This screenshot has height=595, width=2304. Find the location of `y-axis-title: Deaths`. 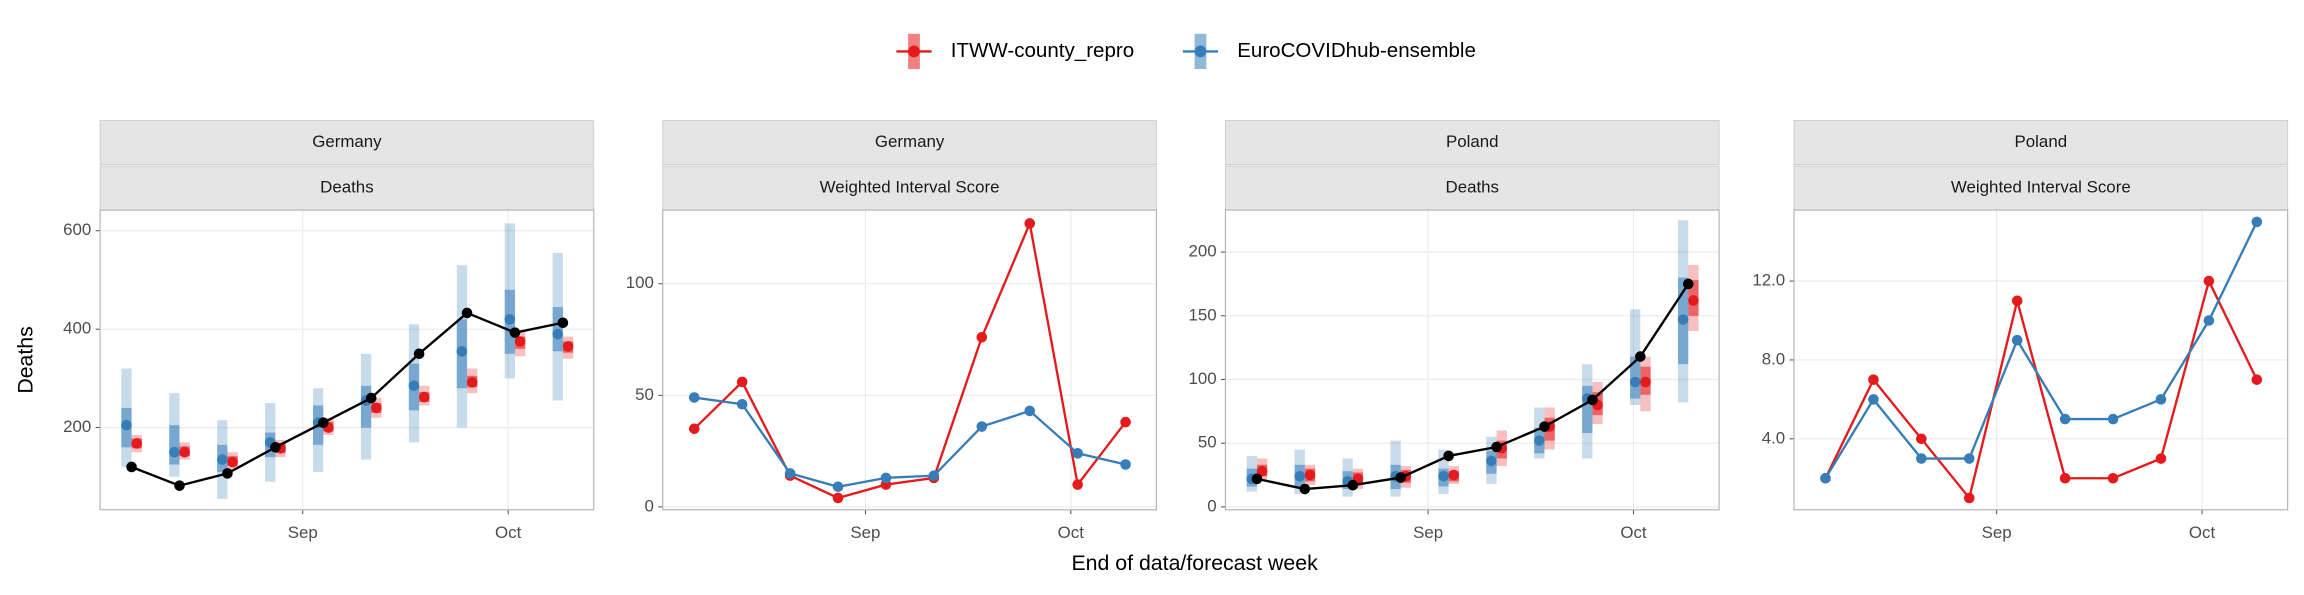

y-axis-title: Deaths is located at coordinates (25, 359).